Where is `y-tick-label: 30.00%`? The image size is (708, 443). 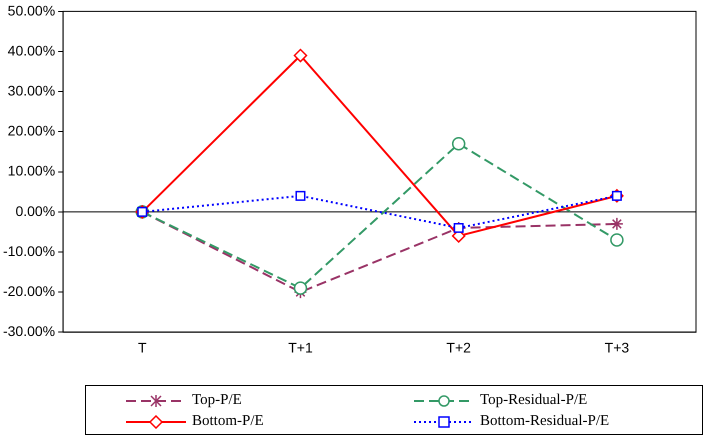 y-tick-label: 30.00% is located at coordinates (32, 90).